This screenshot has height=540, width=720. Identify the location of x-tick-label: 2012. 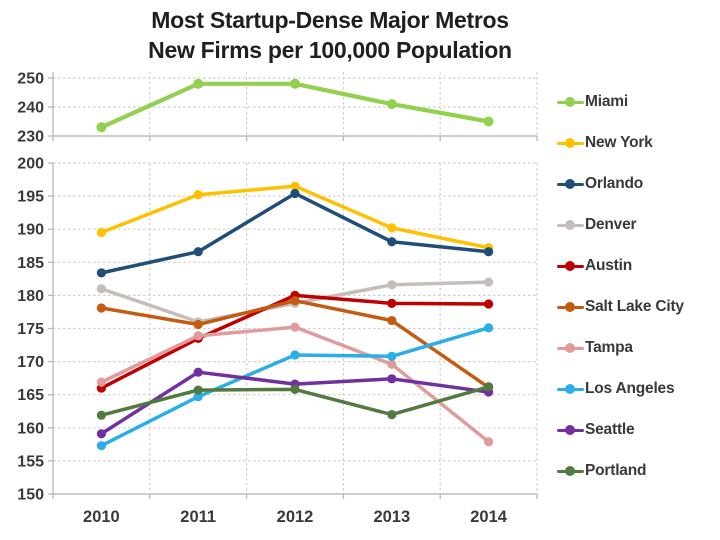
(295, 517).